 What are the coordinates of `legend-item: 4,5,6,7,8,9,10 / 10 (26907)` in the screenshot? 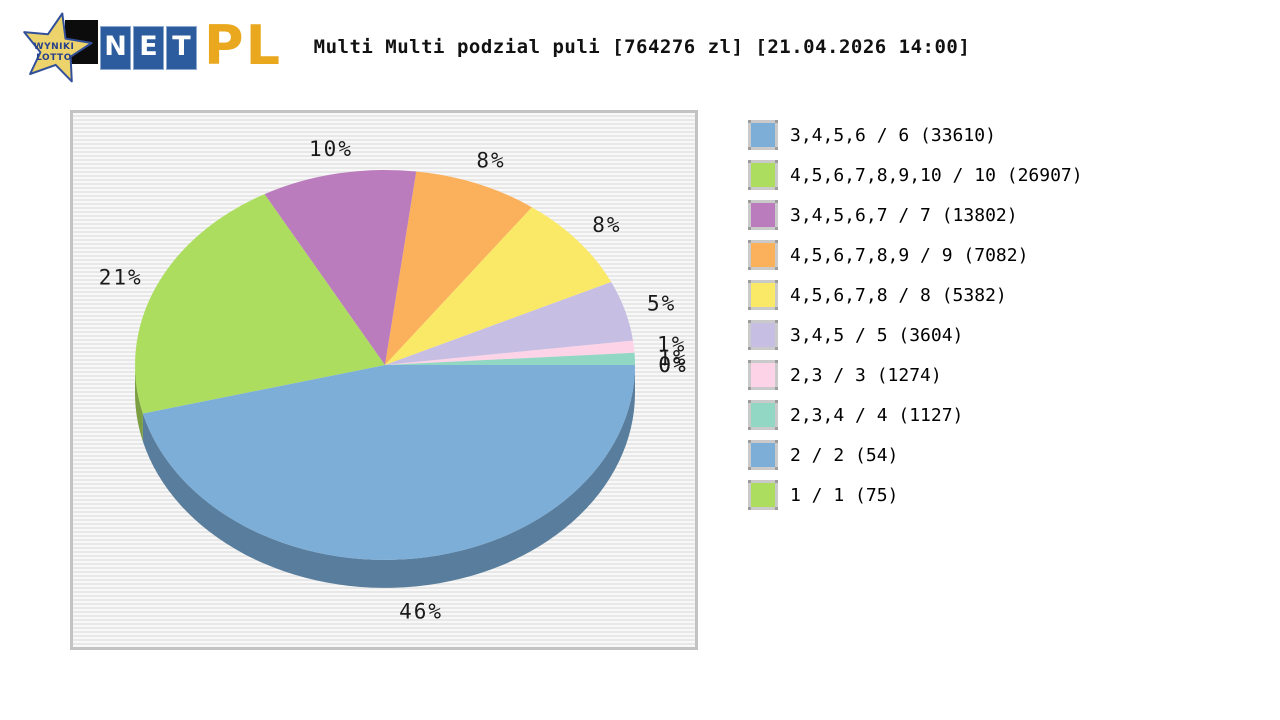 It's located at (915, 175).